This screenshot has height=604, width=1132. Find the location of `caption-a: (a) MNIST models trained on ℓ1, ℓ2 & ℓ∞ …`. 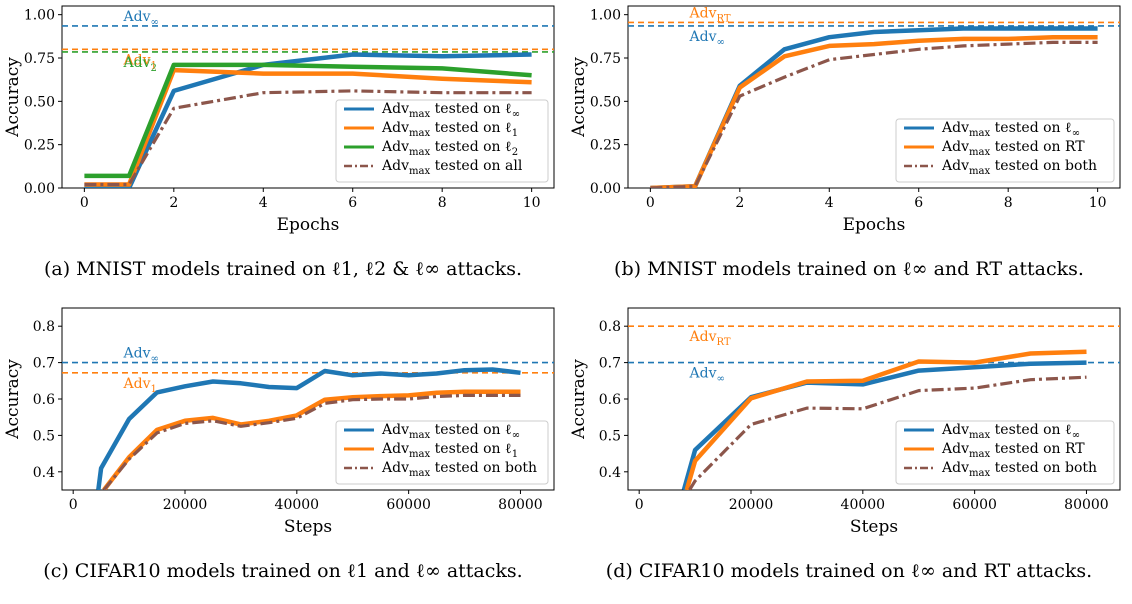

caption-a: (a) MNIST models trained on ℓ1, ℓ2 & ℓ∞ … is located at coordinates (283, 269).